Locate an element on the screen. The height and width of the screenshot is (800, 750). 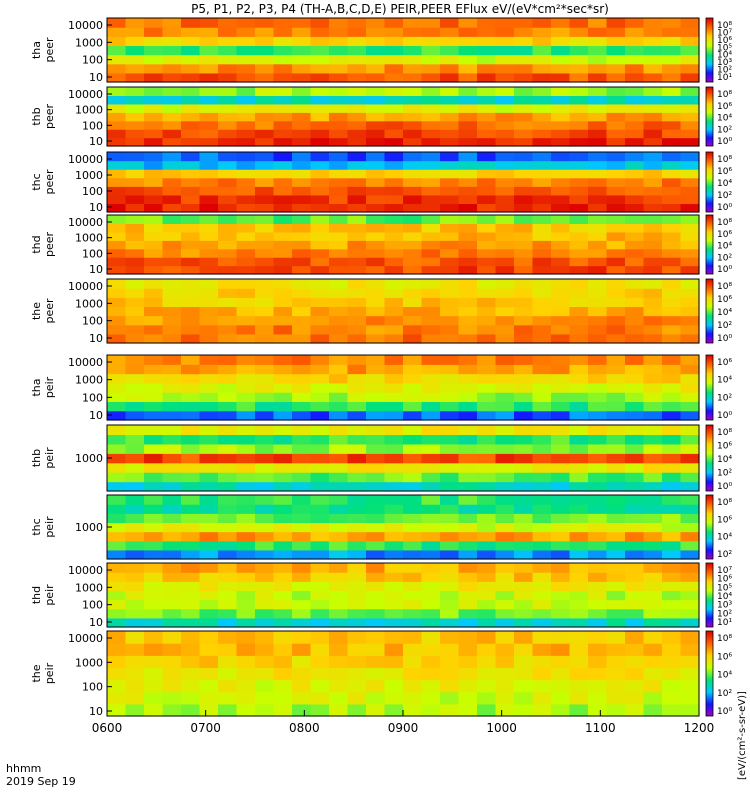
colorbar-tick-label: 10⁴ is located at coordinates (724, 56).